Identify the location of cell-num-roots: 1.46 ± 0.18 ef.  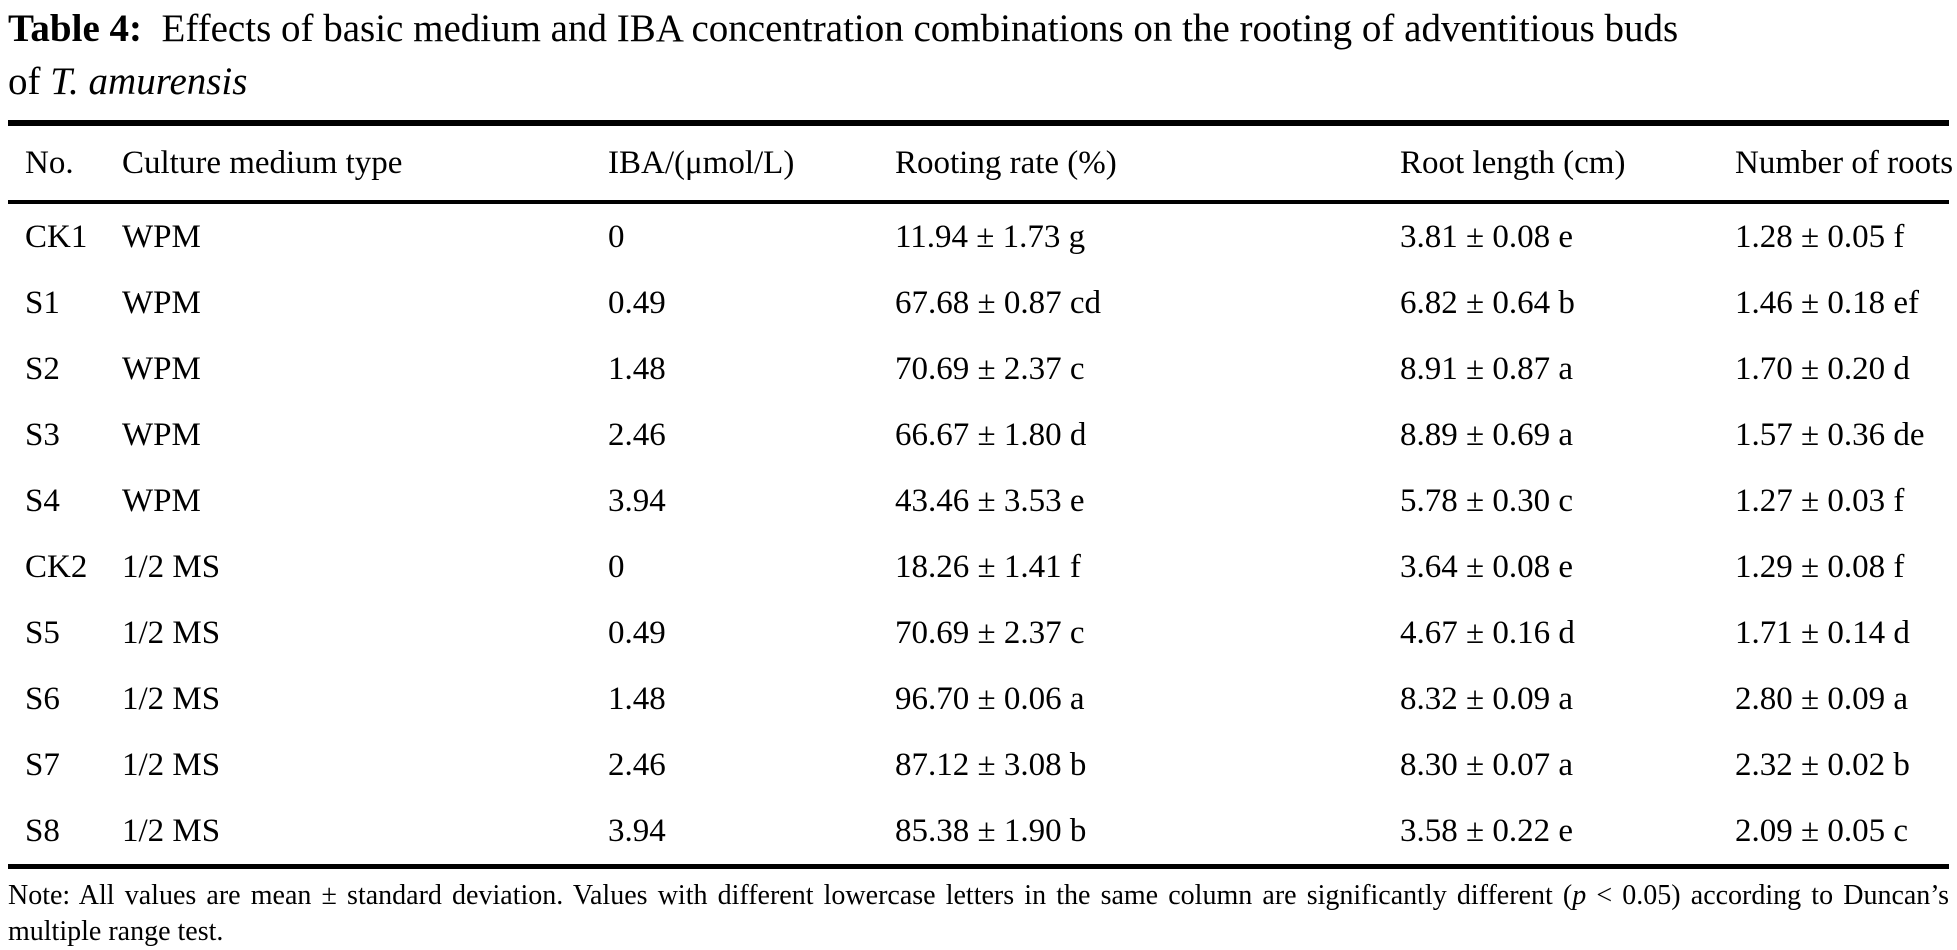
(1827, 302).